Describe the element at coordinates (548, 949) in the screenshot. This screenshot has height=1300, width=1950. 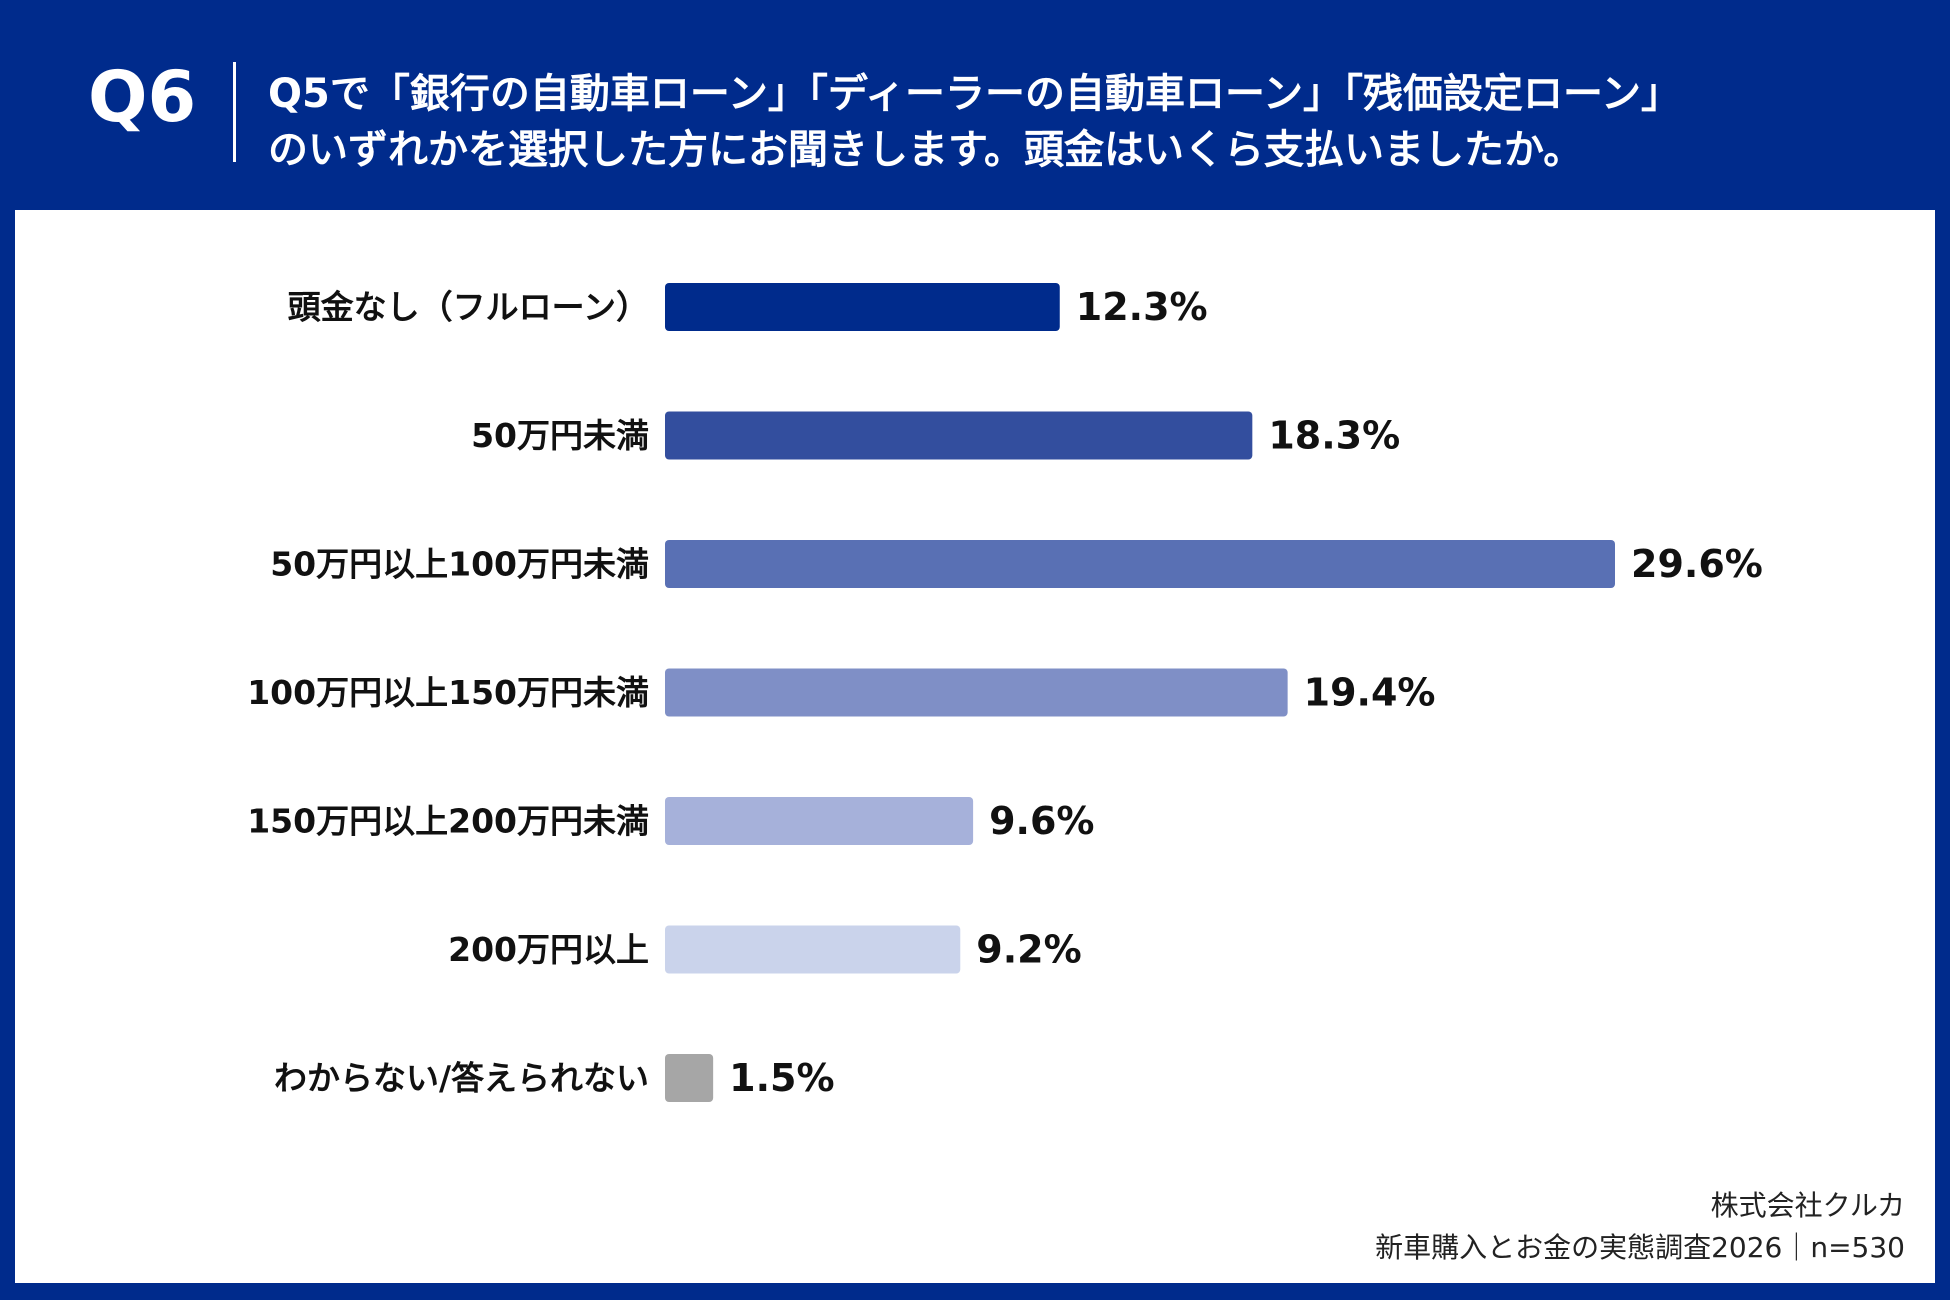
I see `category-label: 200万円以上` at that location.